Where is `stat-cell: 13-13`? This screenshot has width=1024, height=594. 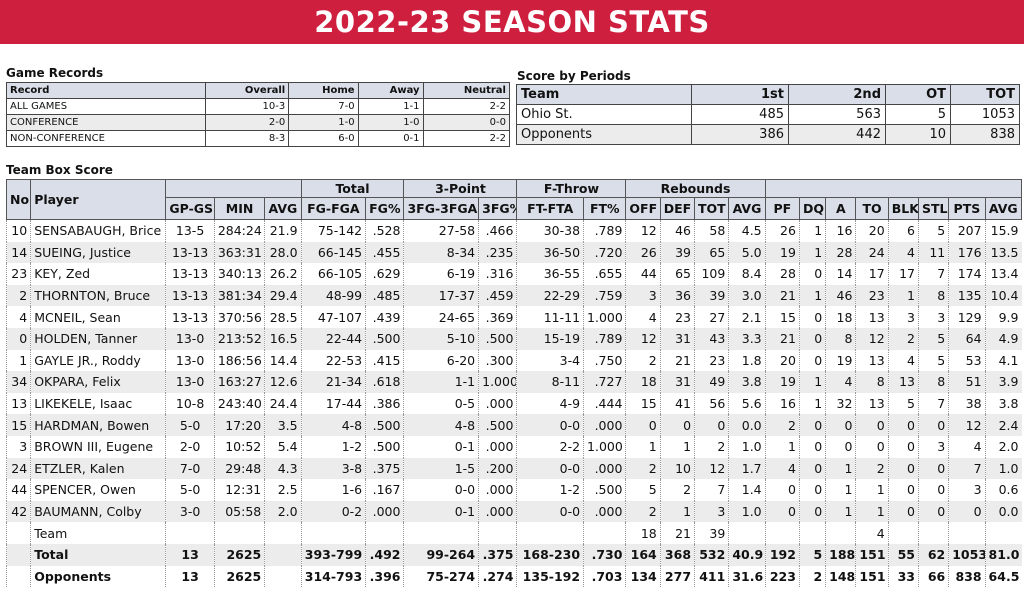
stat-cell: 13-13 is located at coordinates (190, 295).